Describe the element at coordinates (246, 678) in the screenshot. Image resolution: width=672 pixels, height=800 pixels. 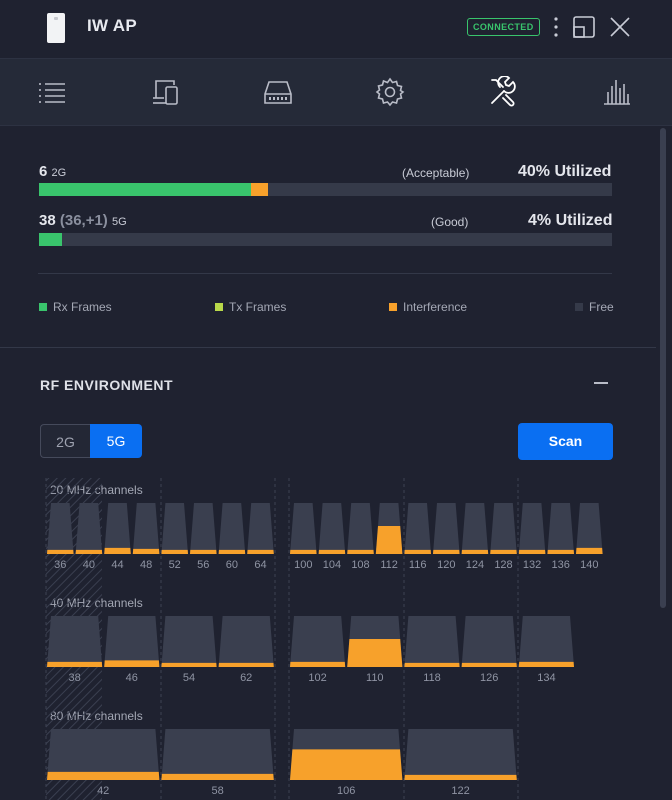
I see `channel-tick-62: 62` at that location.